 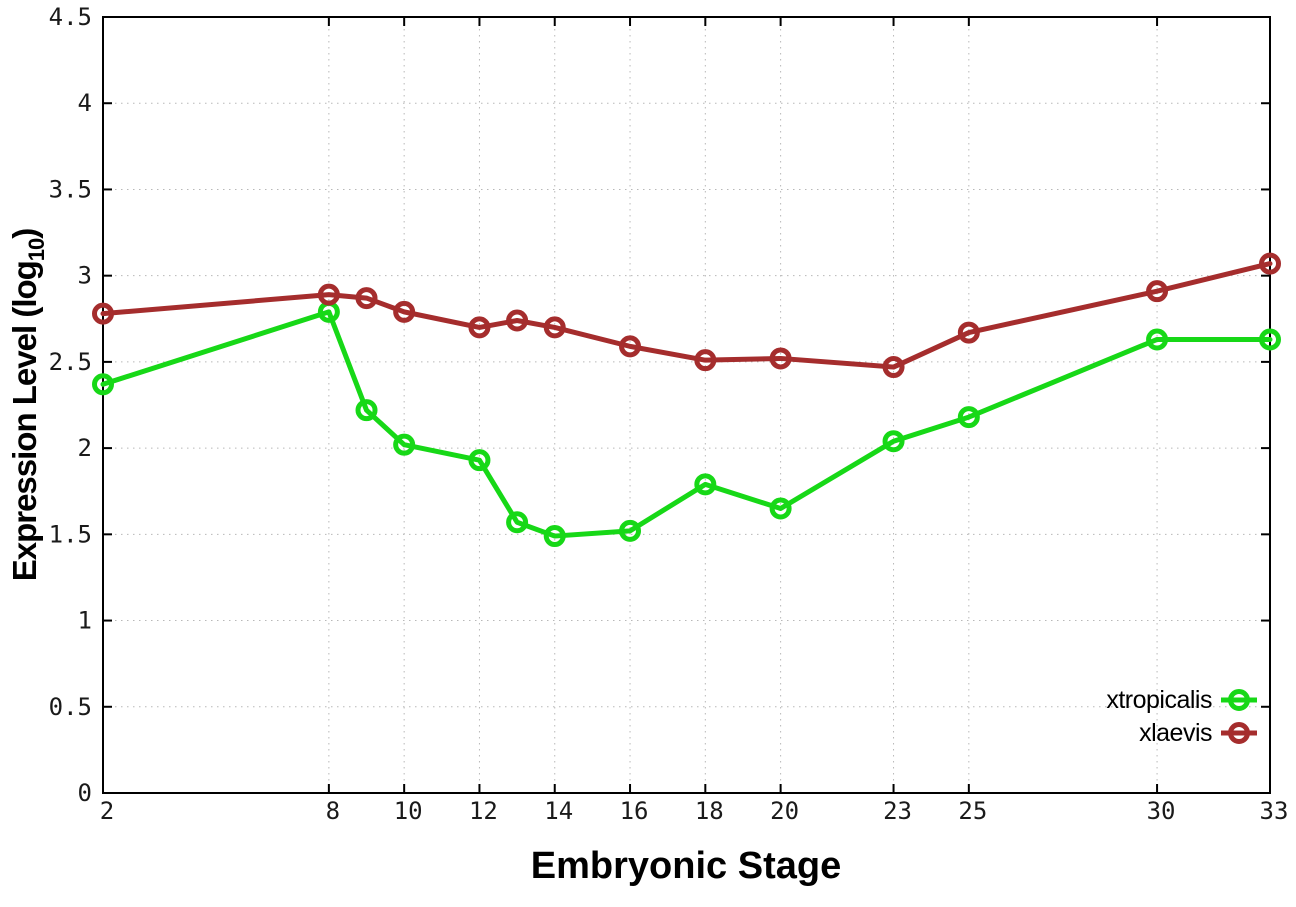 I want to click on x-tick-label: 23, so click(x=897, y=811).